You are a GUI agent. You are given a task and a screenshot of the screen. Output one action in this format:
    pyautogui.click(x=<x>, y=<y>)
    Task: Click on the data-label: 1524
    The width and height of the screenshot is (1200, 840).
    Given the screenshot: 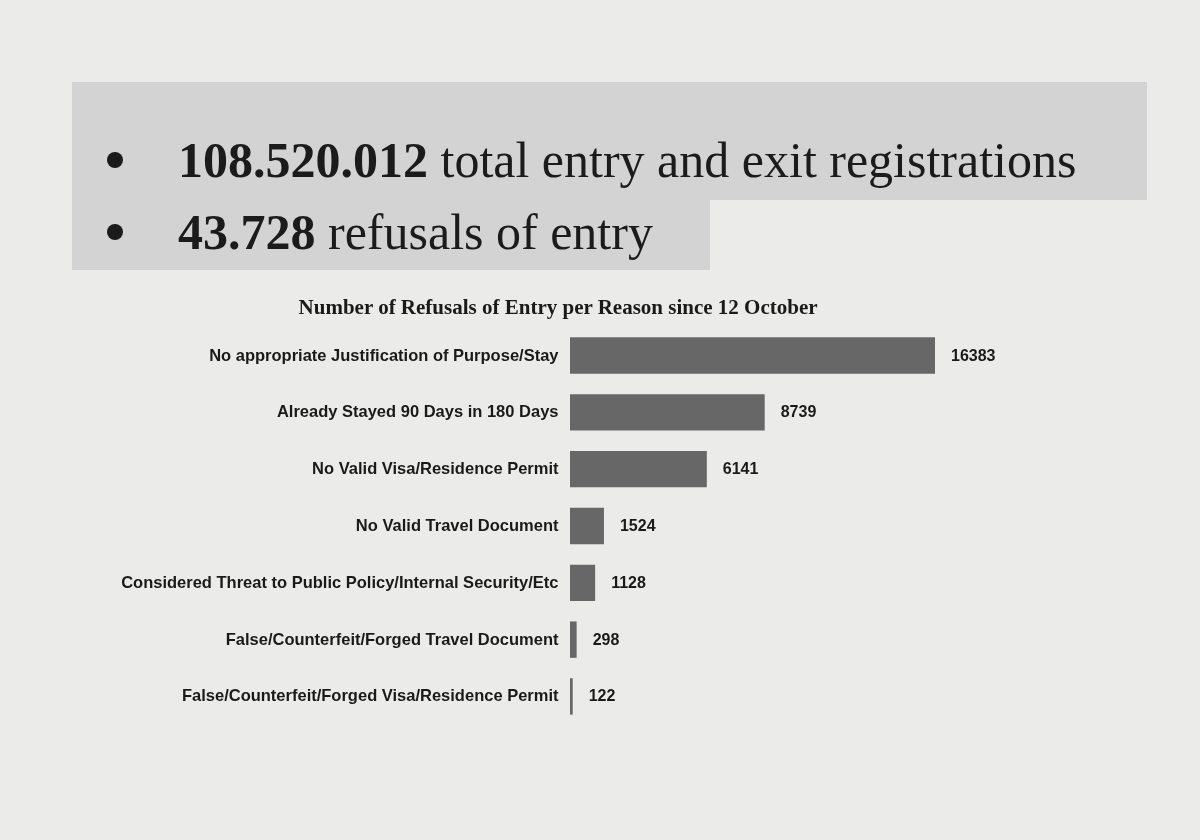 What is the action you would take?
    pyautogui.click(x=637, y=525)
    